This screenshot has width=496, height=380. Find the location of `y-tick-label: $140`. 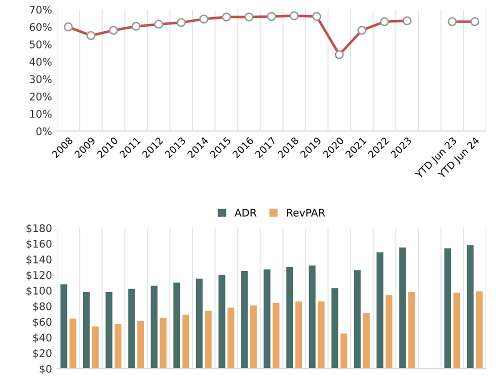

y-tick-label: $140 is located at coordinates (39, 260).